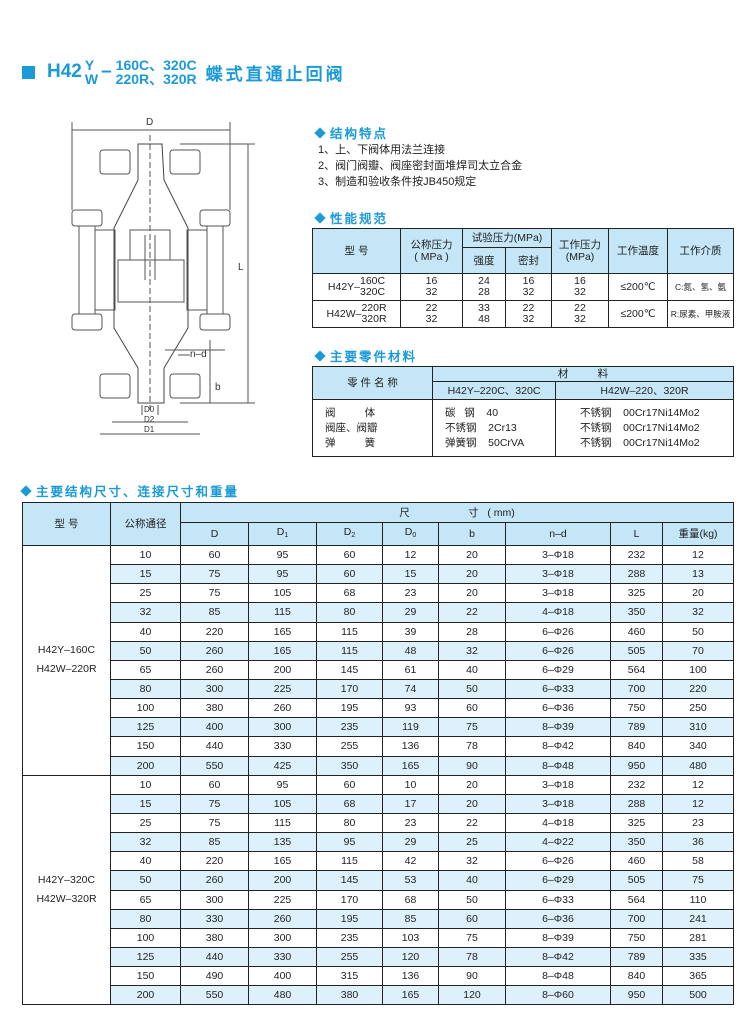 This screenshot has height=1020, width=750. What do you see at coordinates (698, 650) in the screenshot?
I see `table-cell: 70` at bounding box center [698, 650].